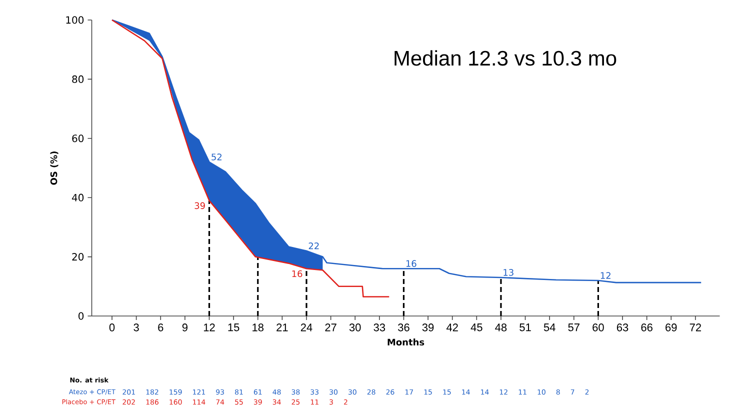  What do you see at coordinates (217, 157) in the screenshot?
I see `data-label: 52` at bounding box center [217, 157].